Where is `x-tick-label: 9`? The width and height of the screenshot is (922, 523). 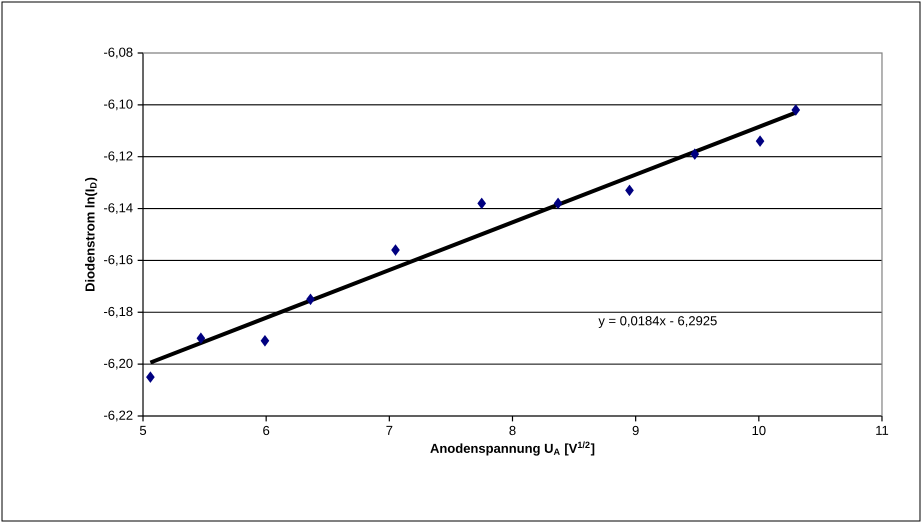 x-tick-label: 9 is located at coordinates (635, 431).